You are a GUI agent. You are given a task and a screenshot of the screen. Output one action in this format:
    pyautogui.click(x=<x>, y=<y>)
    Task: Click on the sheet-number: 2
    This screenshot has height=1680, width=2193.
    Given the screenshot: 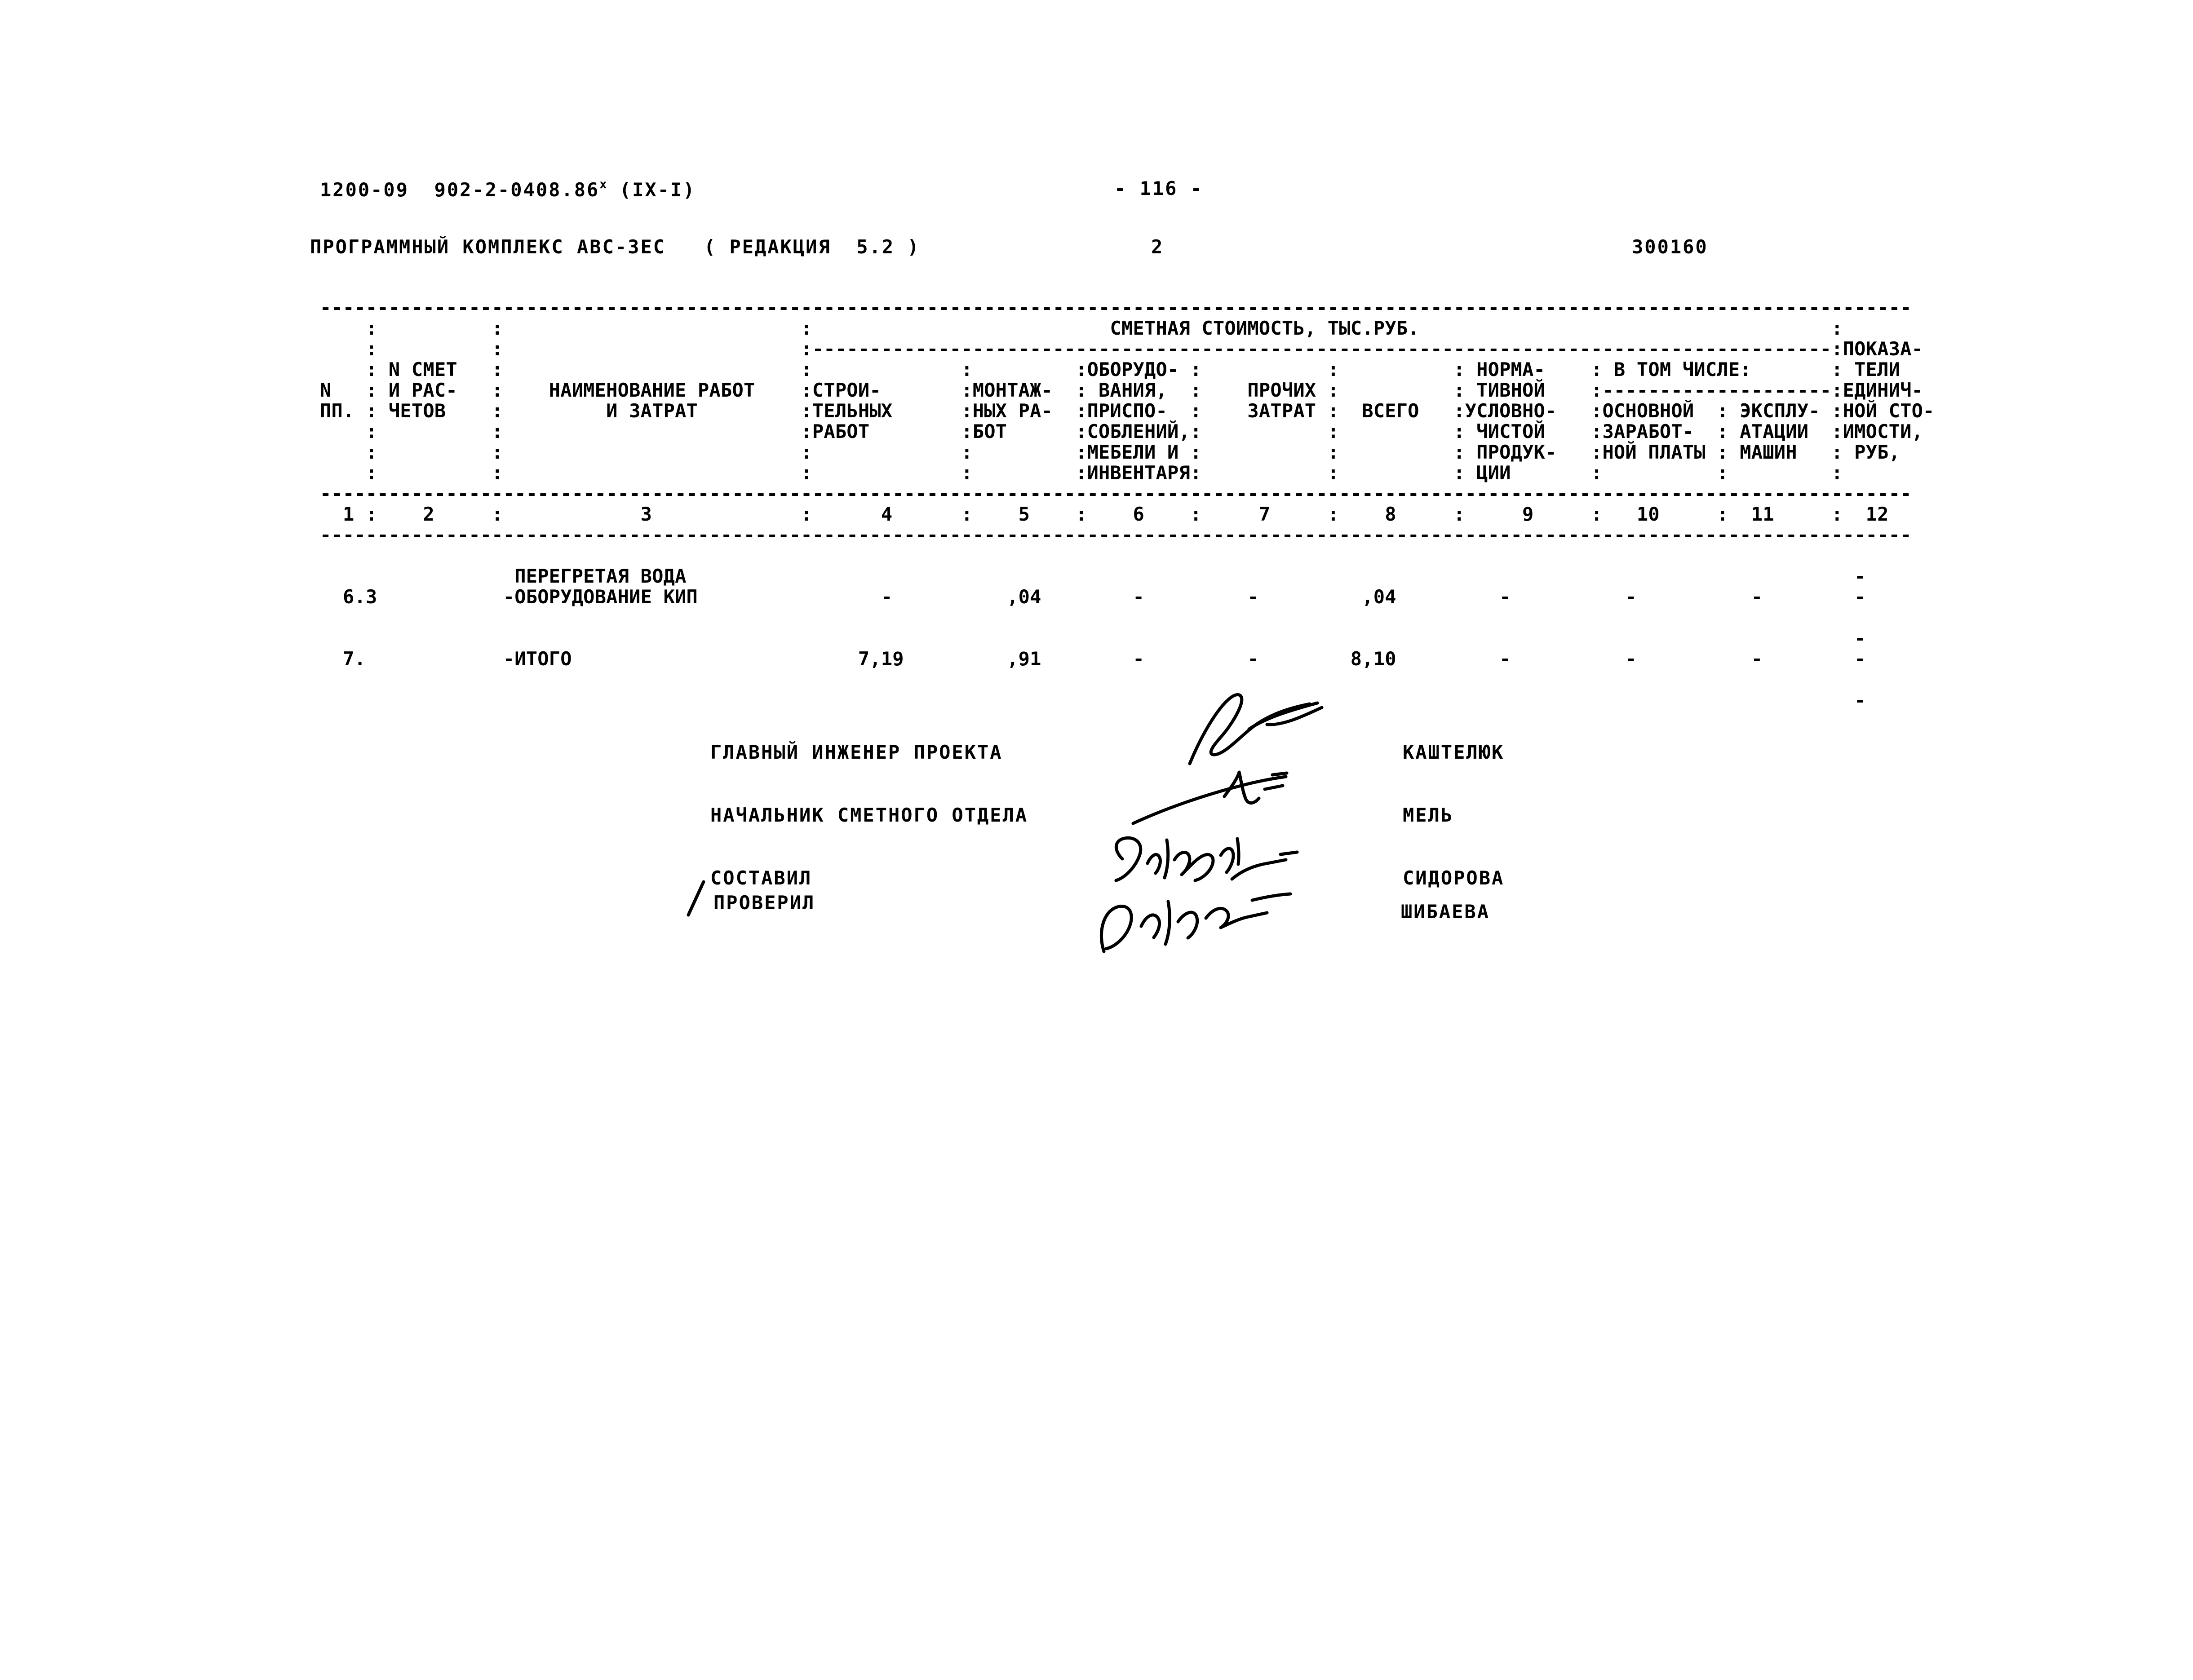 What is the action you would take?
    pyautogui.click(x=1157, y=247)
    